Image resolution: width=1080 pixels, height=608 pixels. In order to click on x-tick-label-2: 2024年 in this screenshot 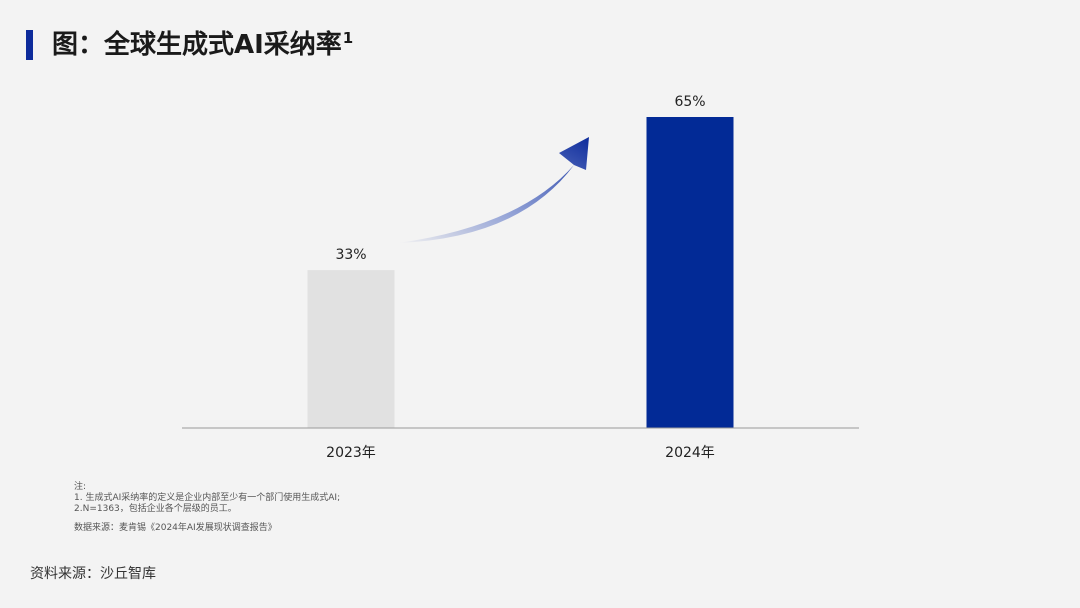, I will do `click(690, 453)`.